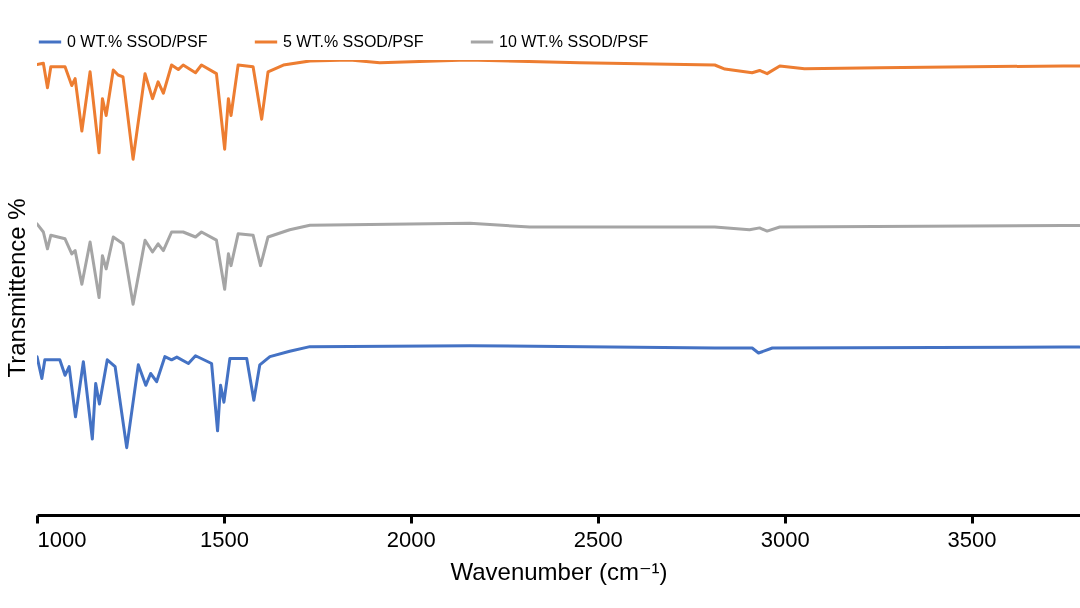  I want to click on x-tick-label: 2000, so click(411, 539).